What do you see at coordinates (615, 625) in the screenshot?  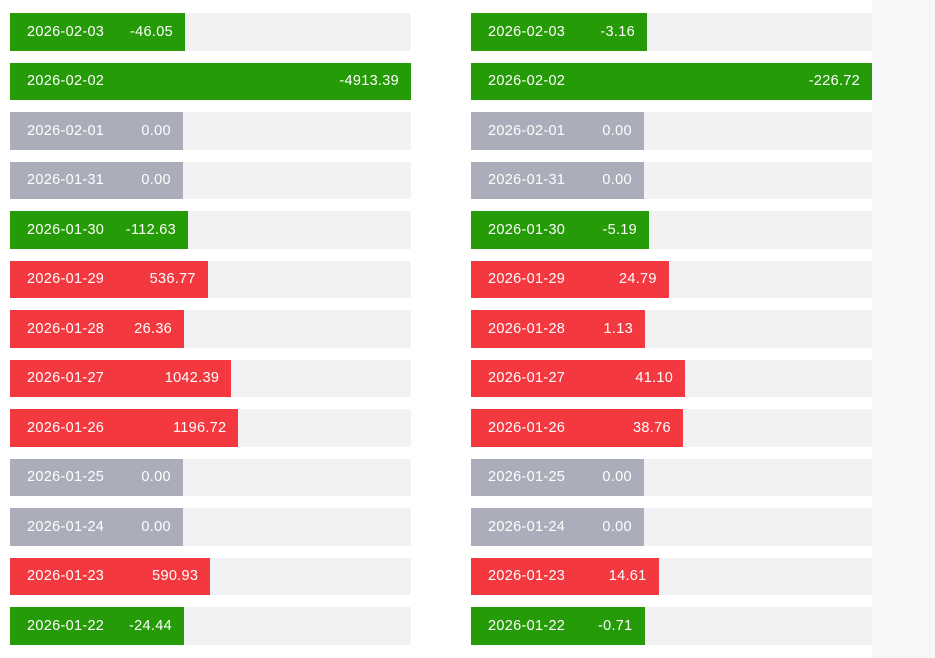 I see `bar-value-label: -0.71` at bounding box center [615, 625].